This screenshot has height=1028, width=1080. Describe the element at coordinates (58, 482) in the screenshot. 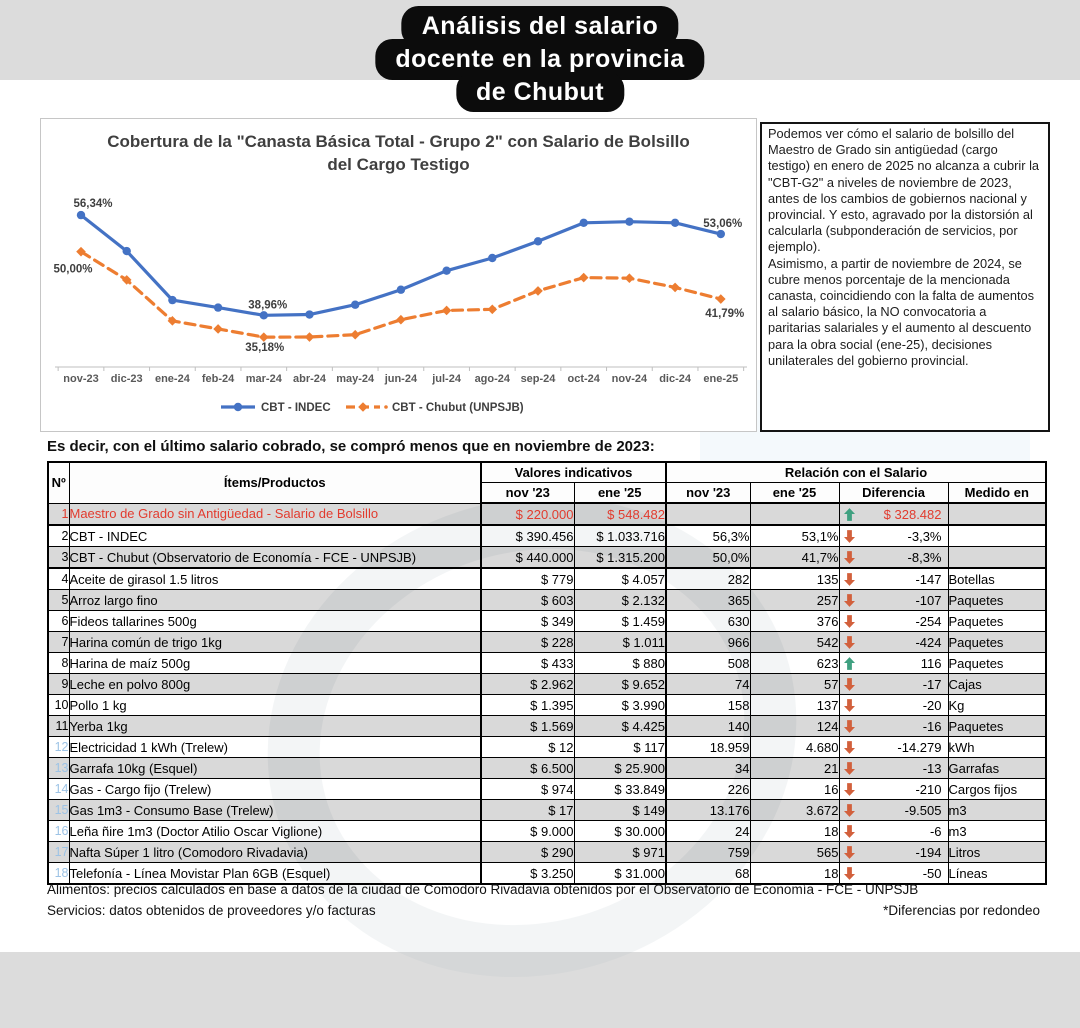

I see `col-header-number: Nº` at that location.